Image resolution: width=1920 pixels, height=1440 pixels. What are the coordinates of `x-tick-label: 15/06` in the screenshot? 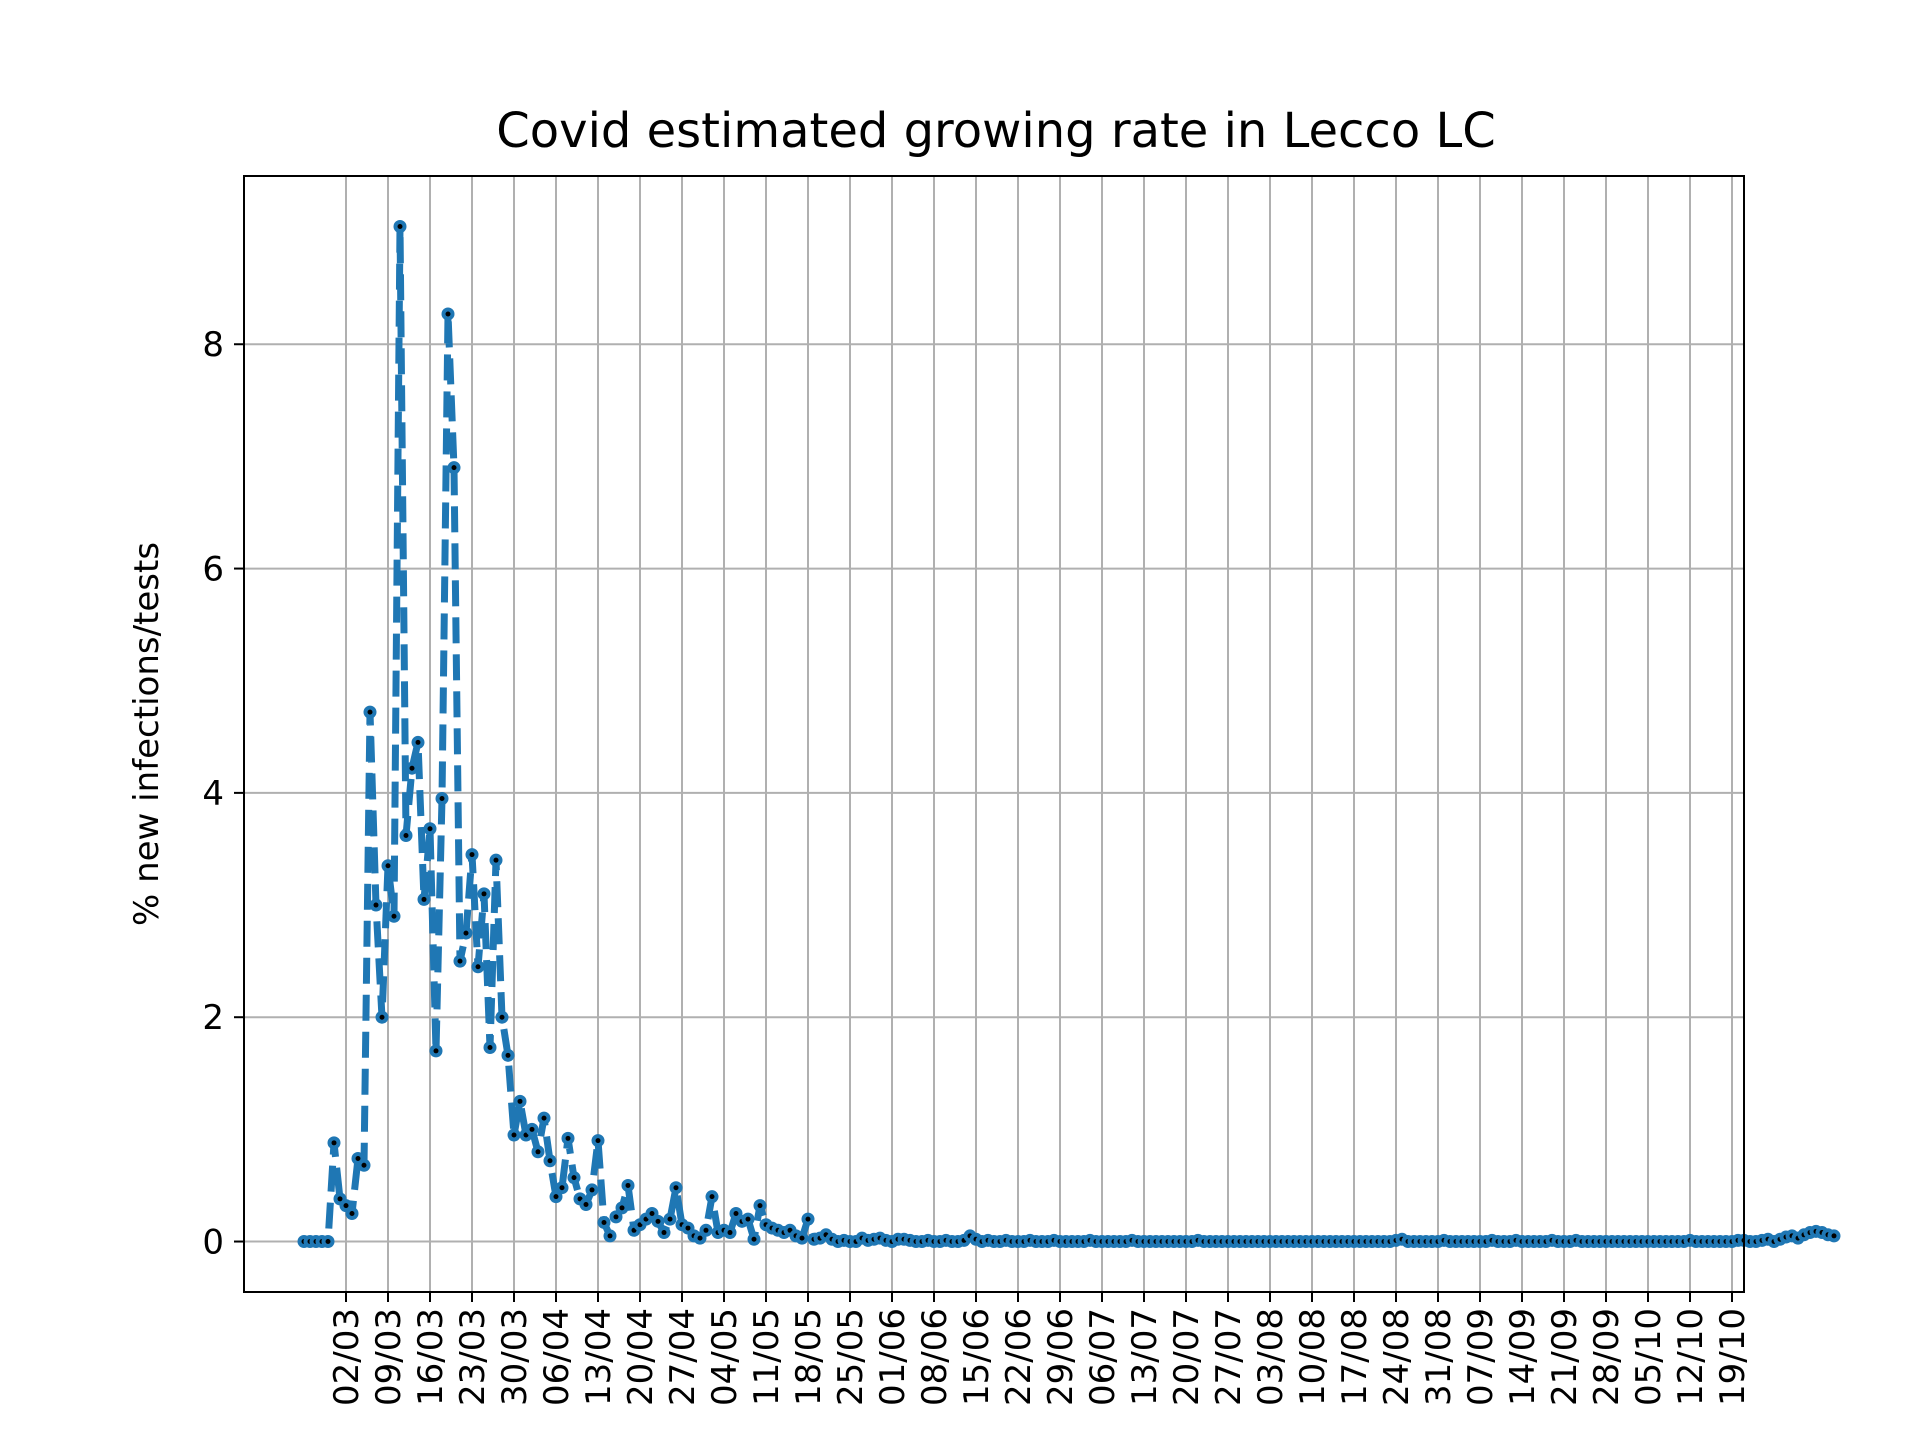 It's located at (977, 1357).